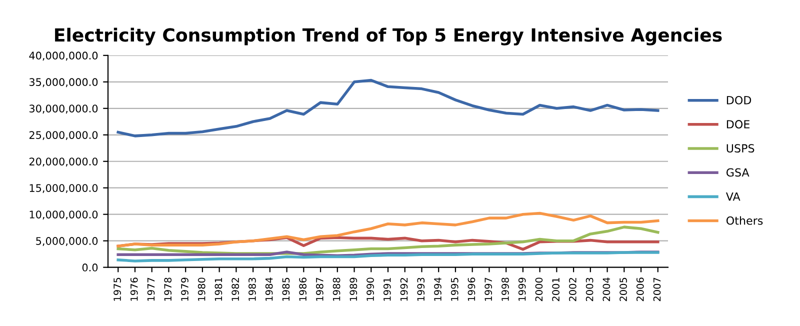  Describe the element at coordinates (134, 289) in the screenshot. I see `x-tick-label: 1976` at that location.